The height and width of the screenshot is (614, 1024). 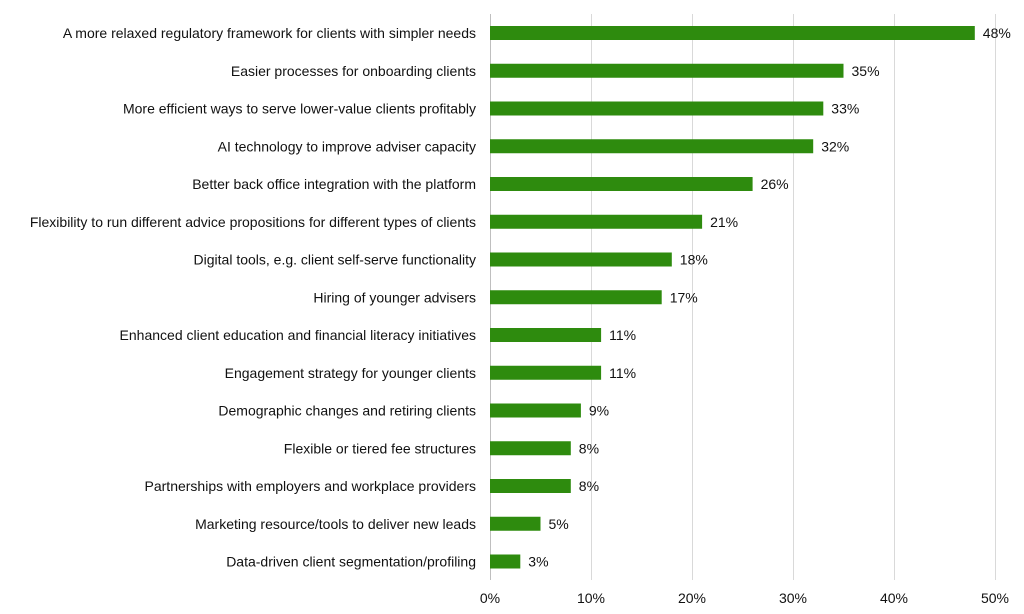 What do you see at coordinates (350, 373) in the screenshot?
I see `category-label: Engagement strategy for younger clients` at bounding box center [350, 373].